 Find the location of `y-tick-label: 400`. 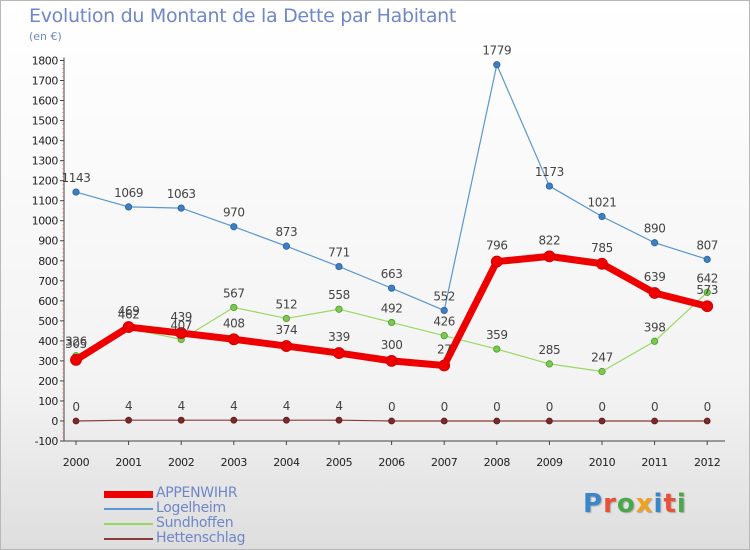

y-tick-label: 400 is located at coordinates (48, 341).